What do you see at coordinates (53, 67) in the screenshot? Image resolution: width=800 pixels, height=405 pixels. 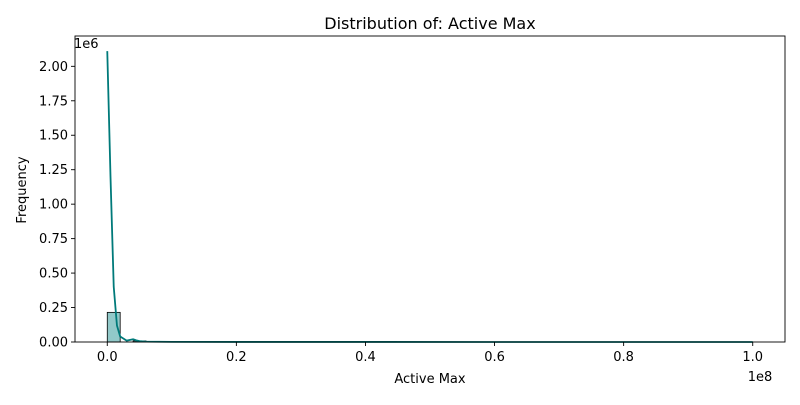 I see `y-tick-label: 2.00` at bounding box center [53, 67].